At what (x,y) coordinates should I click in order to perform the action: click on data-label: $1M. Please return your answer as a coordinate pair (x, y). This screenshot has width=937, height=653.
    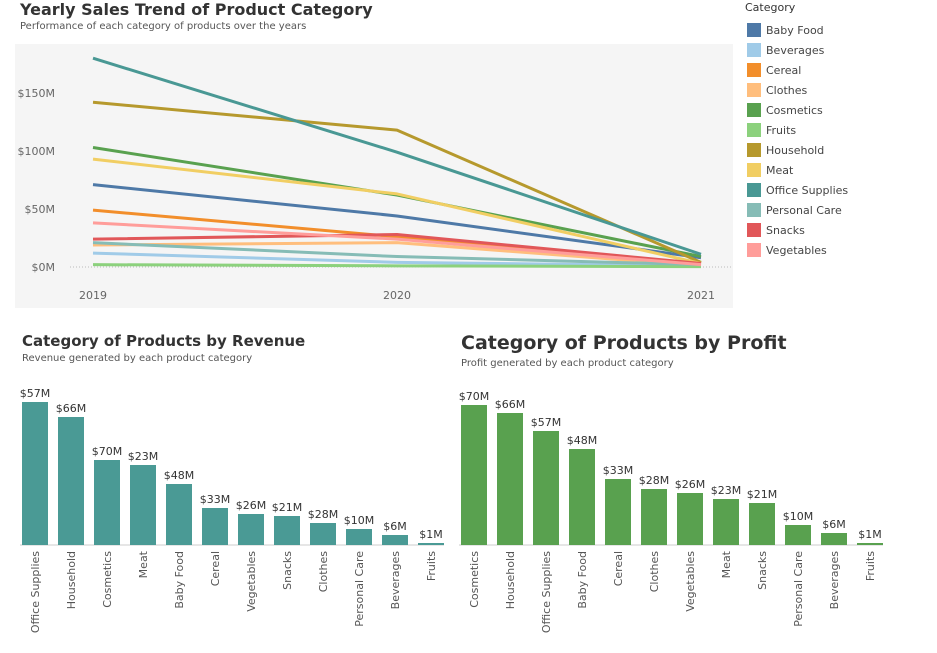
    Looking at the image, I should click on (431, 534).